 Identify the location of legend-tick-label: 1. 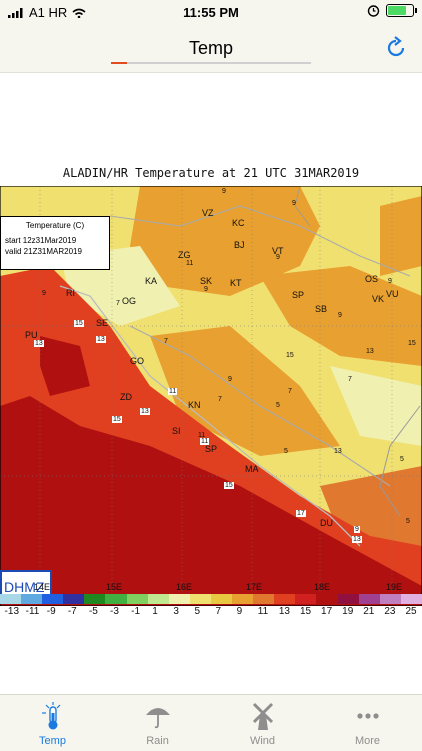
(155, 611).